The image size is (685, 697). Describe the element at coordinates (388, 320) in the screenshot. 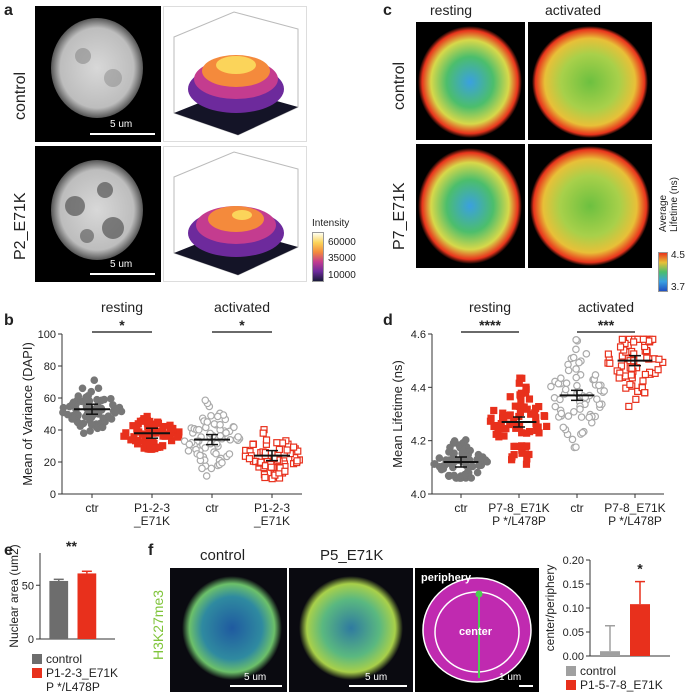

I see `panel-label-d: d` at that location.